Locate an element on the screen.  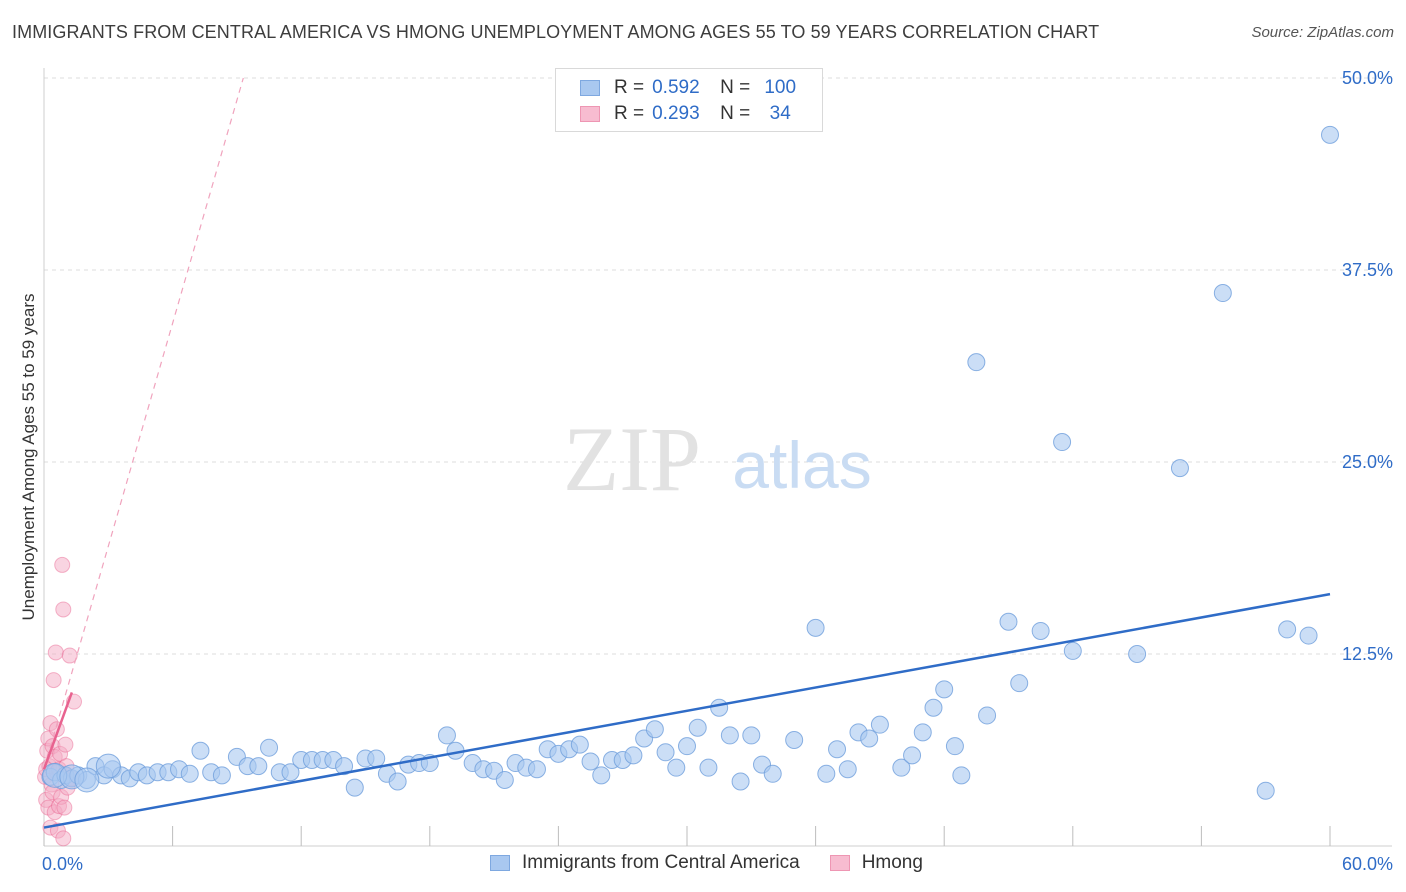
legend-r-value: 0.293 is located at coordinates (676, 113).